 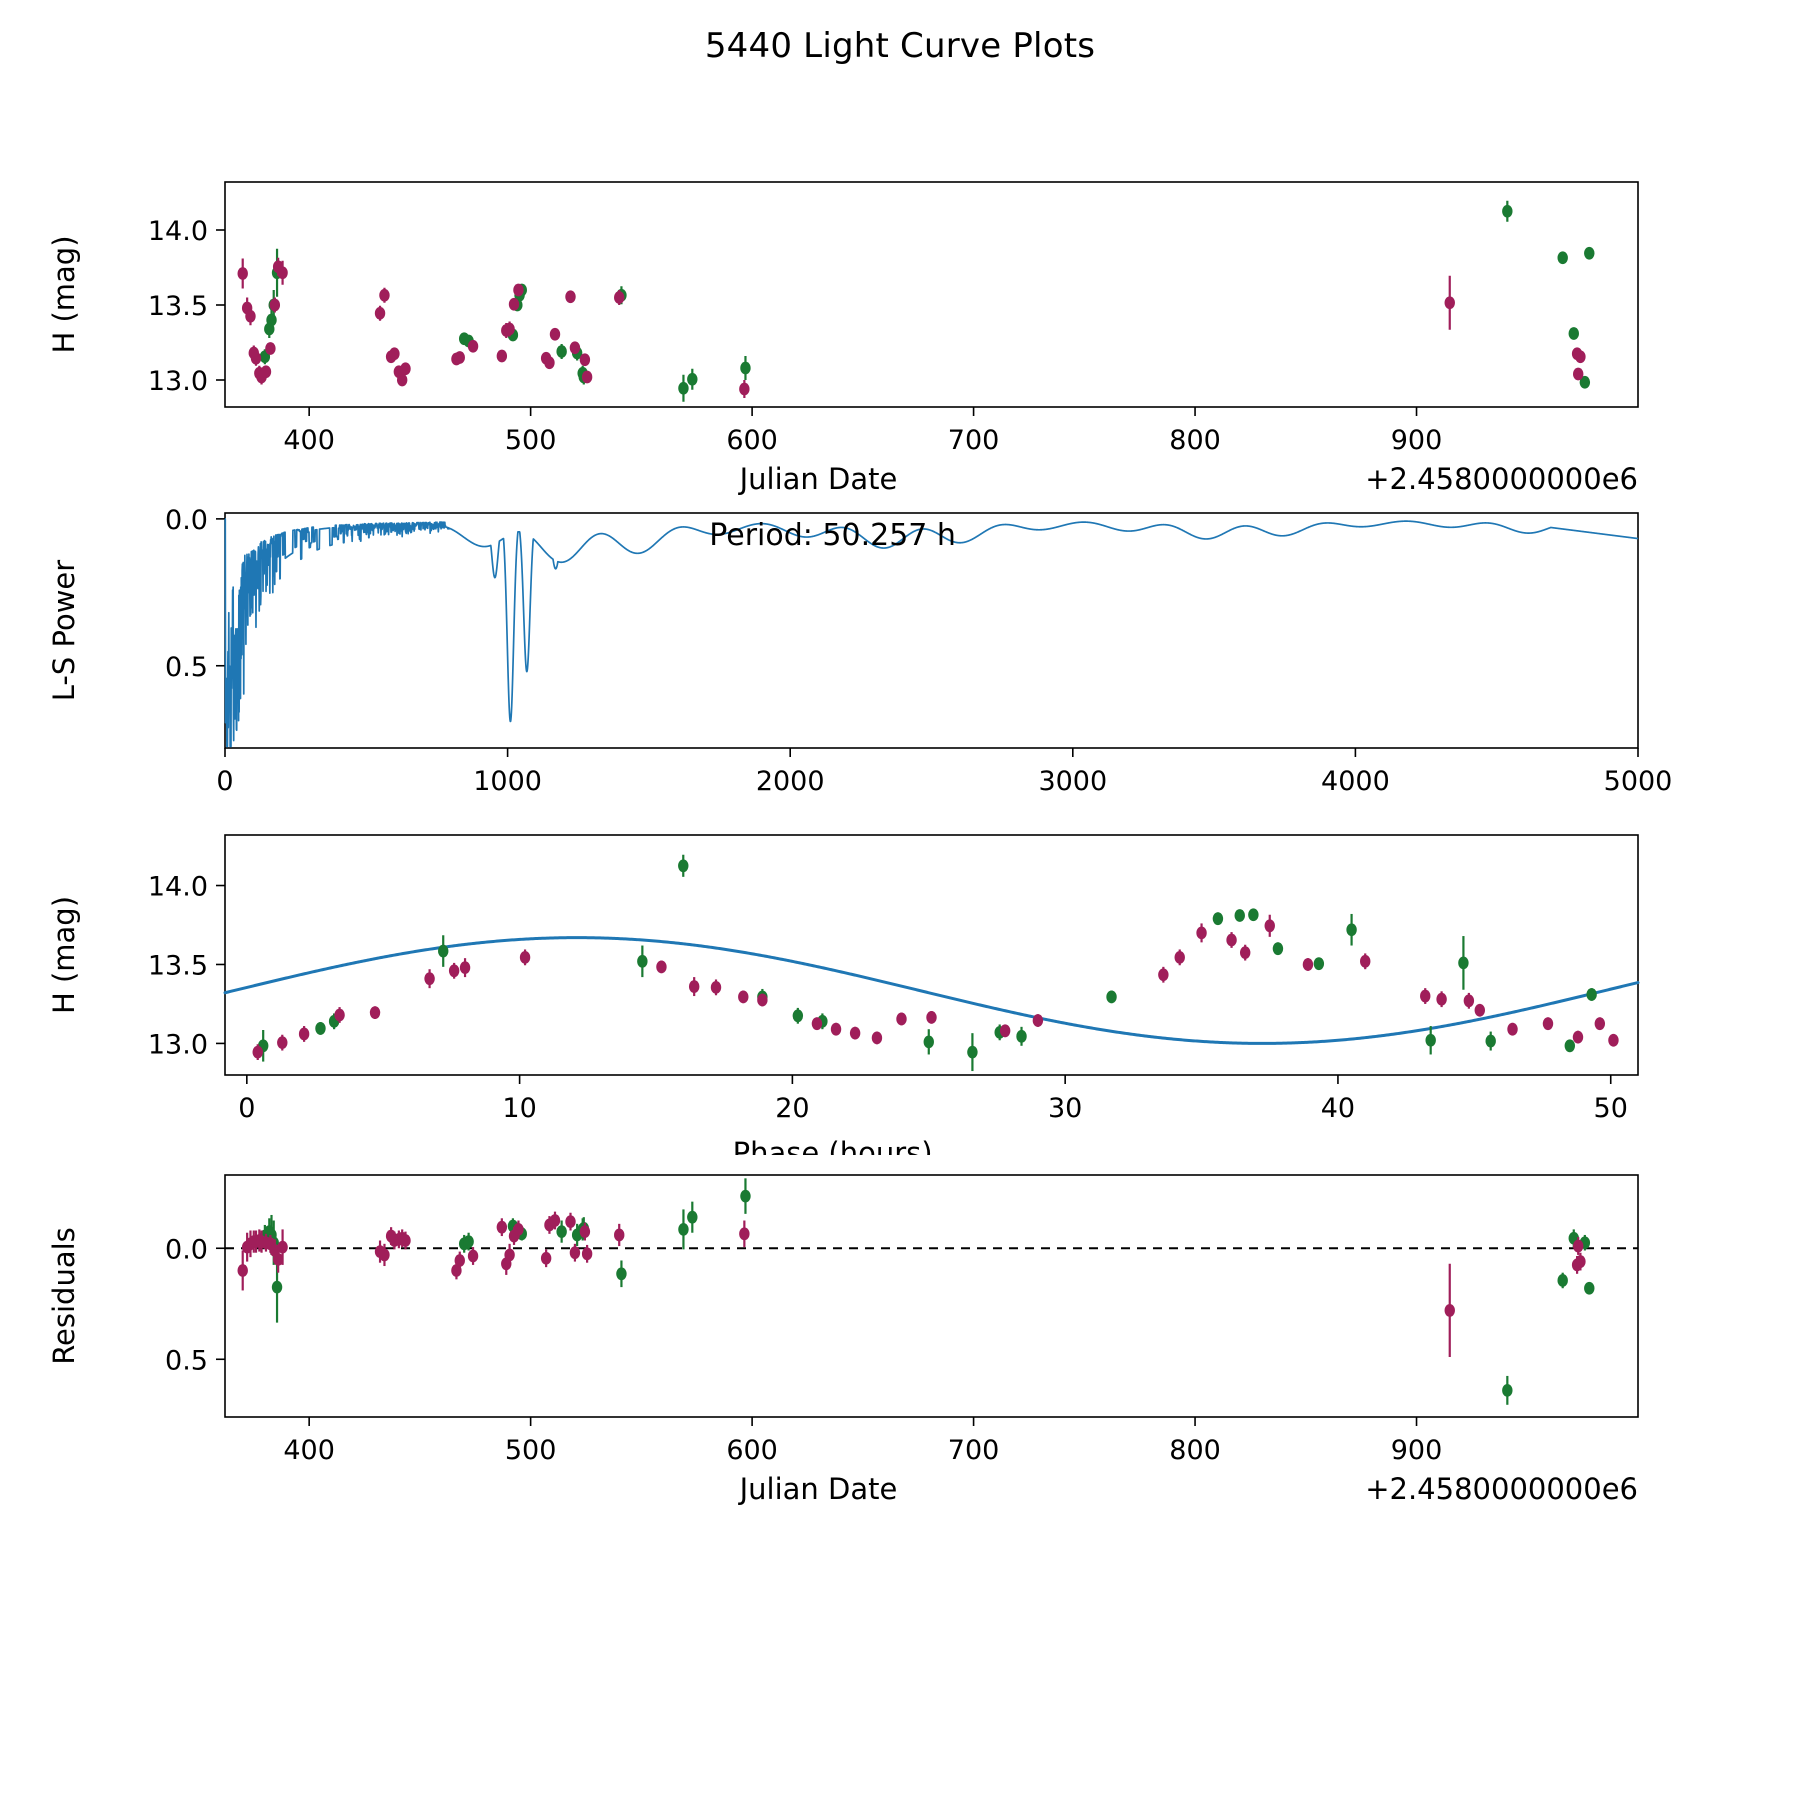 What do you see at coordinates (507, 781) in the screenshot?
I see `x-tick-label: 1000` at bounding box center [507, 781].